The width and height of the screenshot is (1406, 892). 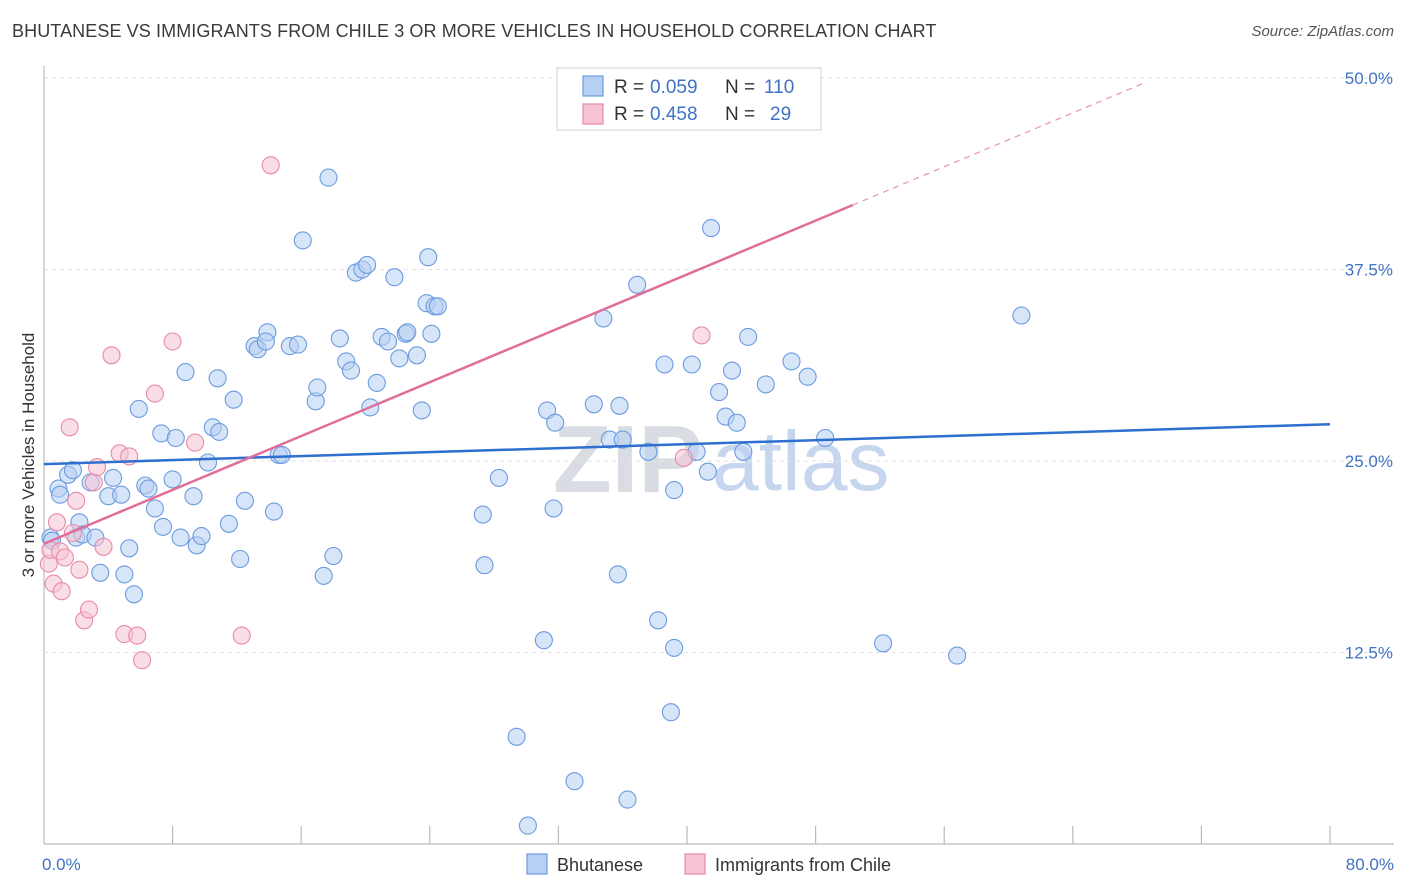 What do you see at coordinates (1322, 31) in the screenshot?
I see `source-label: Source: ZipAtlas.com` at bounding box center [1322, 31].